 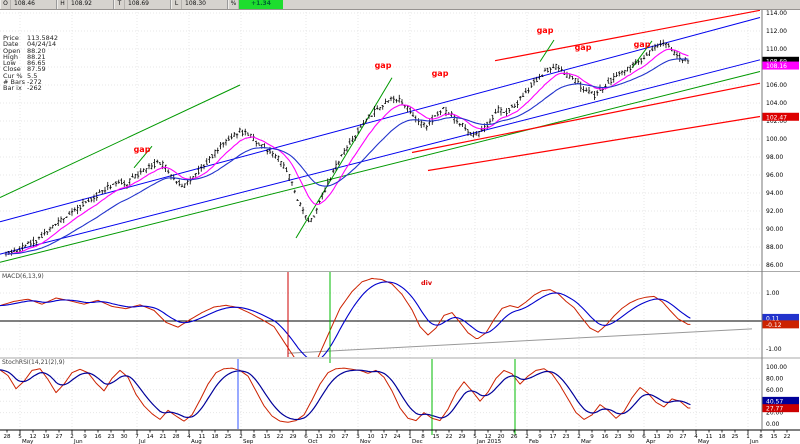 What do you see at coordinates (371, 437) in the screenshot?
I see `svg-text: 10` at bounding box center [371, 437].